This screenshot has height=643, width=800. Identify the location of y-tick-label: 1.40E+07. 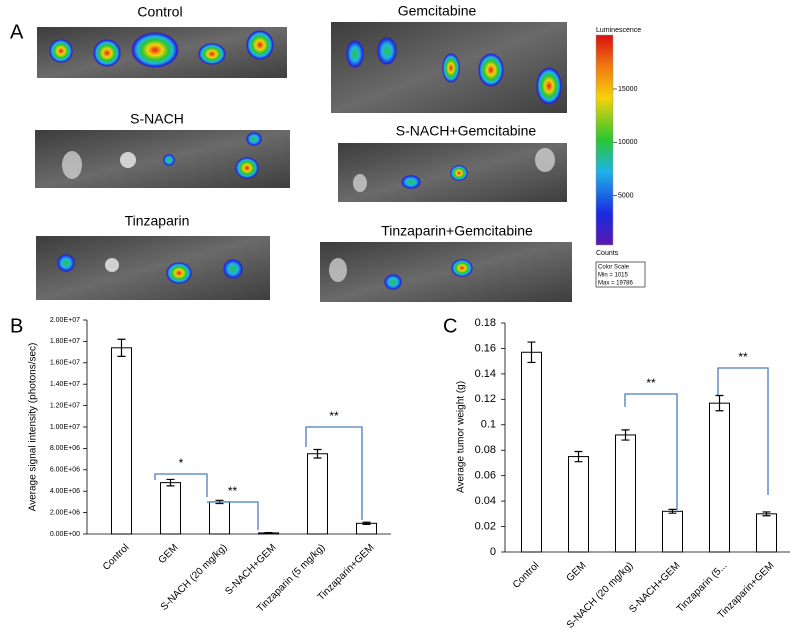
(65, 384).